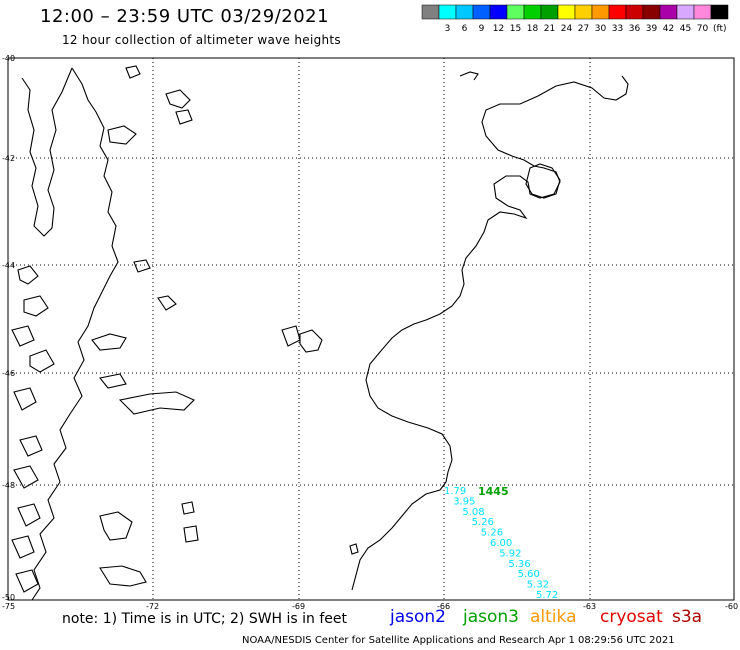  What do you see at coordinates (567, 29) in the screenshot?
I see `legend-label: 24` at bounding box center [567, 29].